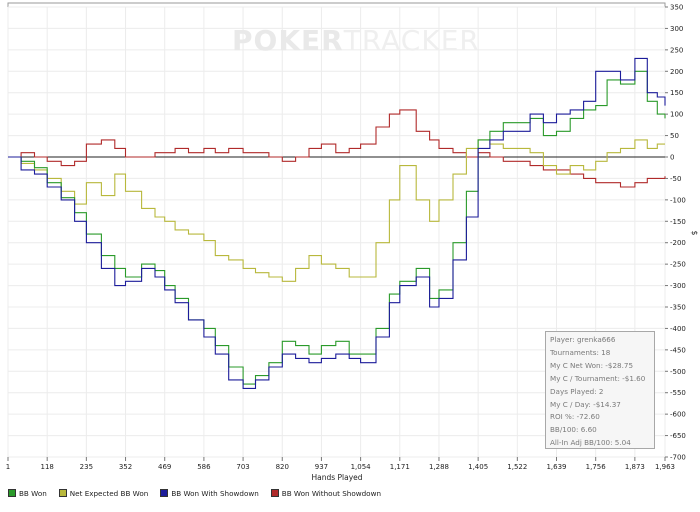 Image resolution: width=700 pixels, height=512 pixels. I want to click on x-tick-label: 586, so click(204, 467).